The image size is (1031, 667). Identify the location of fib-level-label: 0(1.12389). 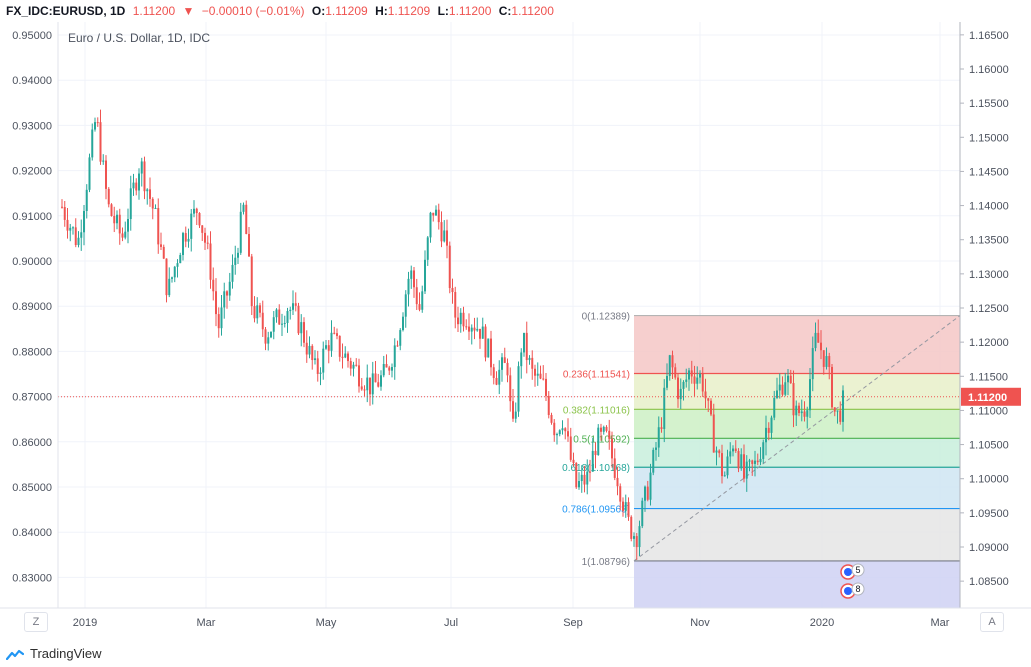
(606, 317).